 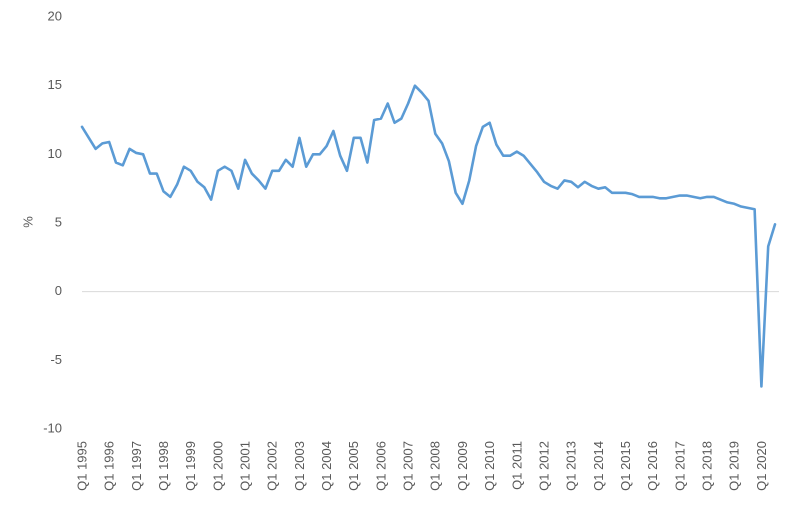 What do you see at coordinates (58, 221) in the screenshot?
I see `y-tick-label: 5` at bounding box center [58, 221].